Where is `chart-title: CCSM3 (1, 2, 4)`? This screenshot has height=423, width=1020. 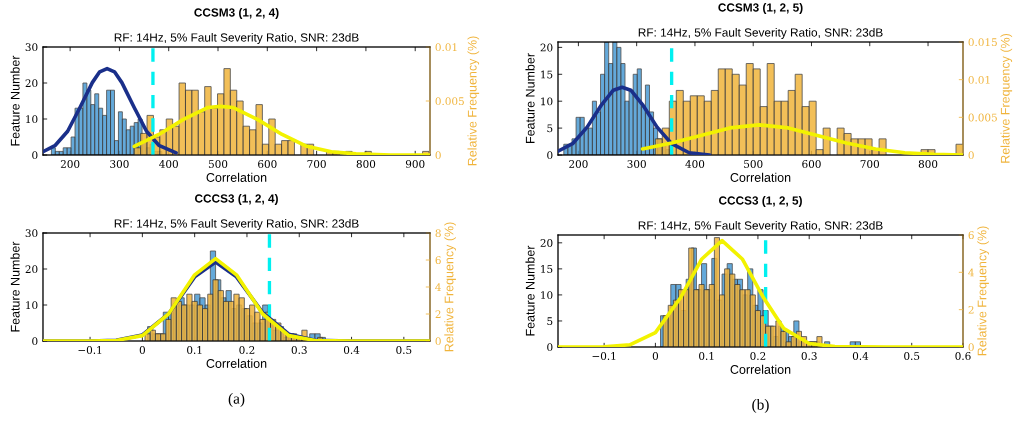 chart-title: CCSM3 (1, 2, 4) is located at coordinates (236, 13).